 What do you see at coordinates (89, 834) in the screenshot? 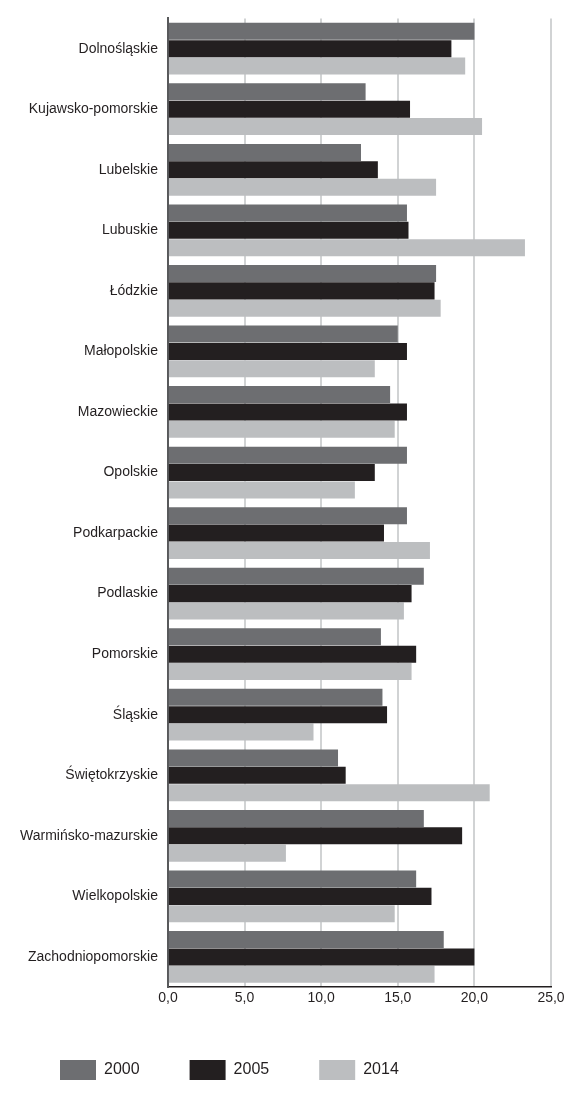
I see `y-tick-label: Warmińsko-mazurskie` at bounding box center [89, 834].